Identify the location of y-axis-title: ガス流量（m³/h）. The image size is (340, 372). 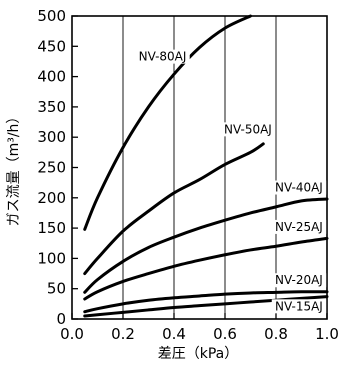
(14, 168).